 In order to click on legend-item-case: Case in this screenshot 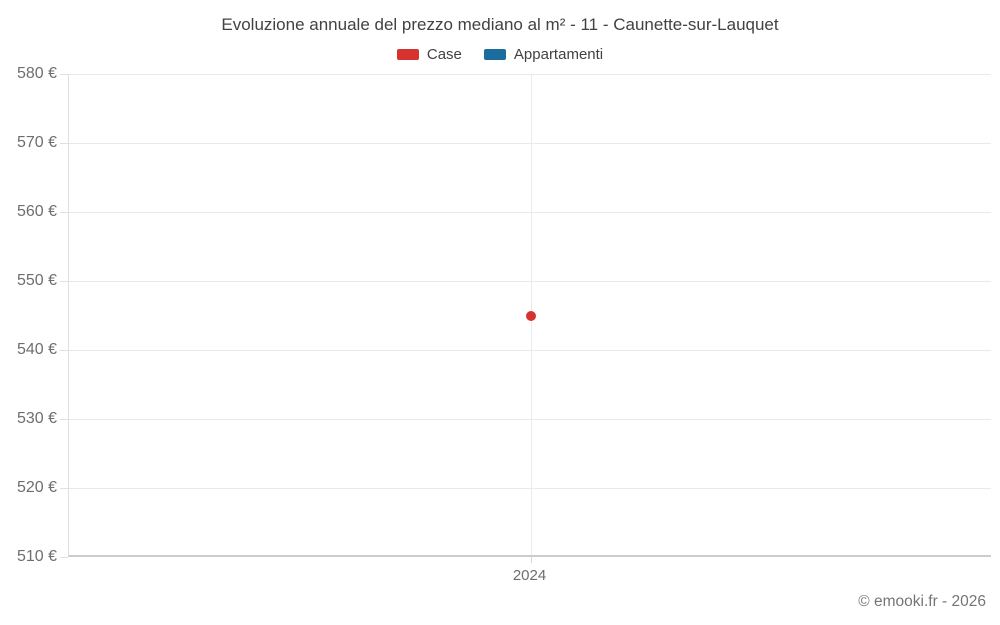, I will do `click(429, 54)`.